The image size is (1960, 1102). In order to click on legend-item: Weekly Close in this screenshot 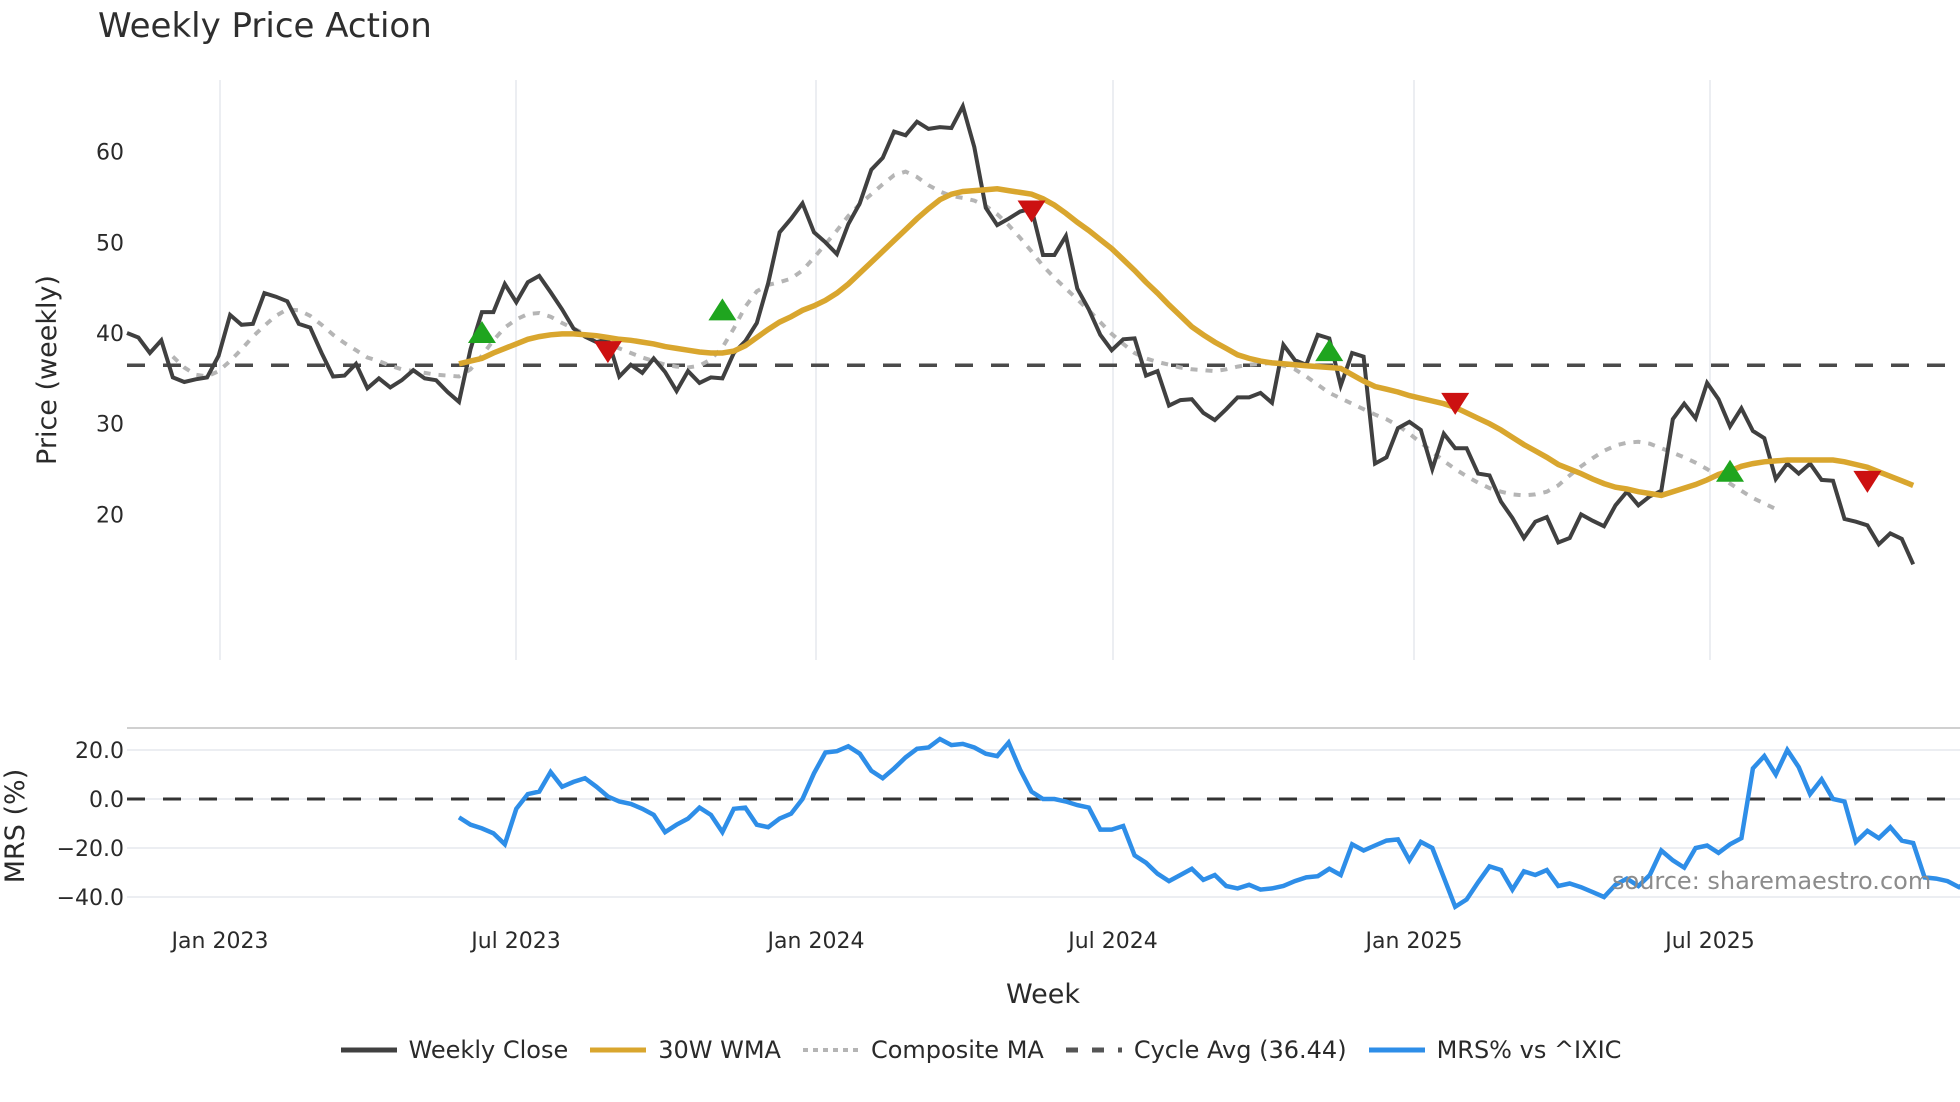, I will do `click(454, 1050)`.